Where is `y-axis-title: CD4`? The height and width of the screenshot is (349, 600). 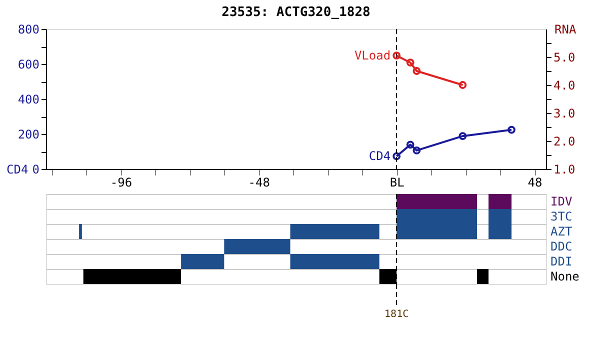 y-axis-title: CD4 is located at coordinates (17, 169).